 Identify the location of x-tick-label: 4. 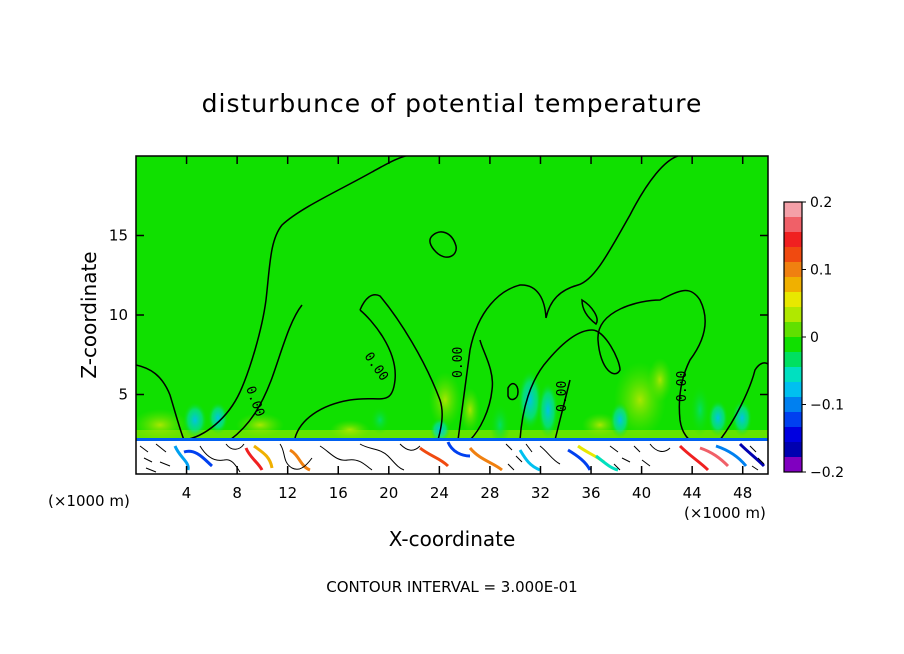
(187, 493).